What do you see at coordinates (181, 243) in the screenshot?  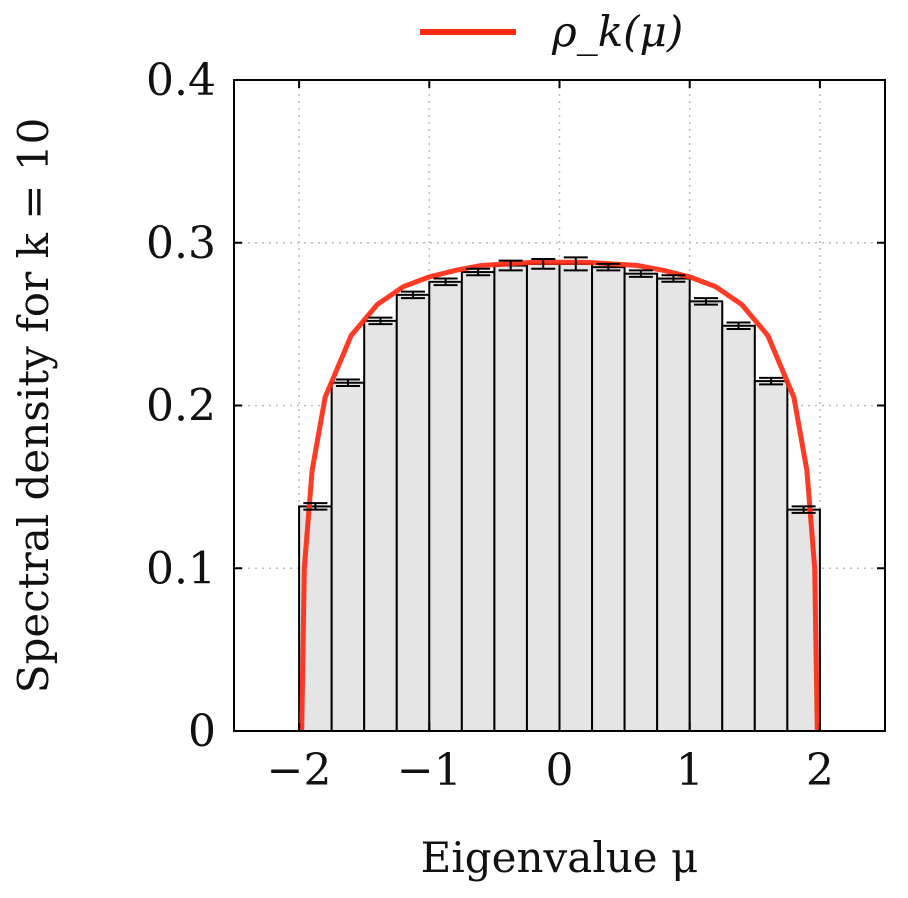 I see `y-tick-label: 0.3` at bounding box center [181, 243].